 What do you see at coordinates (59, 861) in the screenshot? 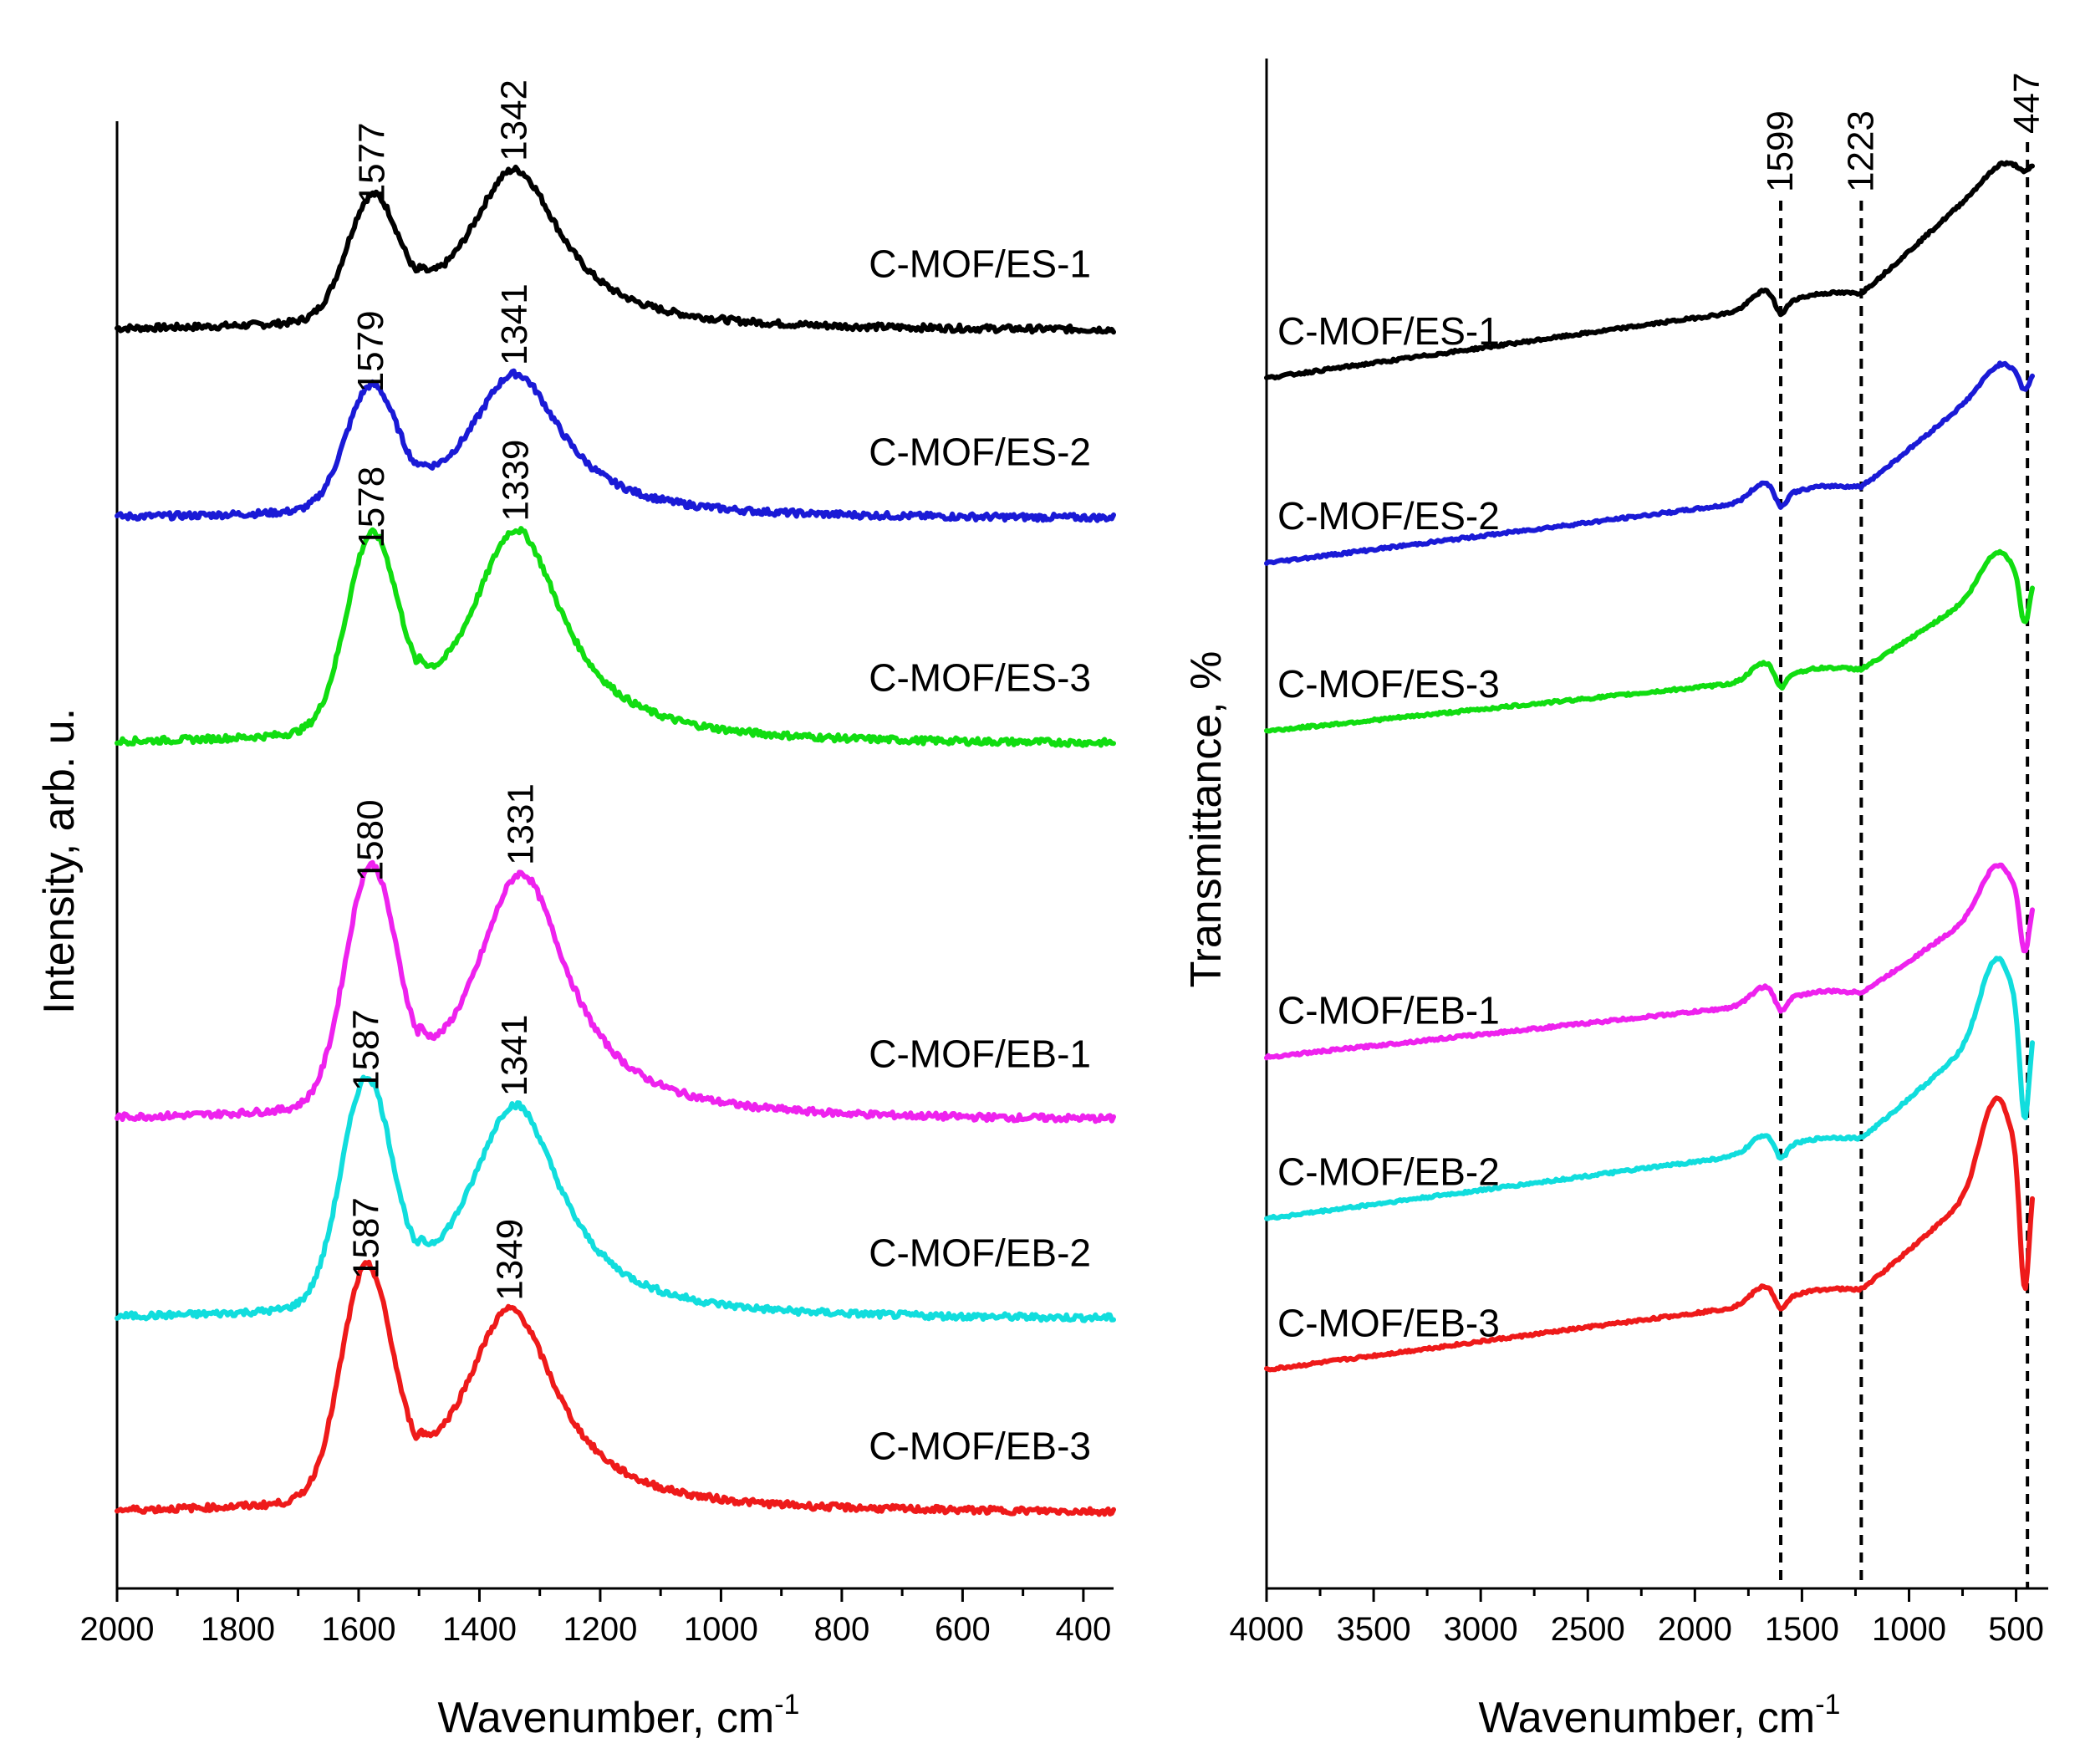
I see `raman-y-axis-title: Intensity, arb. u.` at bounding box center [59, 861].